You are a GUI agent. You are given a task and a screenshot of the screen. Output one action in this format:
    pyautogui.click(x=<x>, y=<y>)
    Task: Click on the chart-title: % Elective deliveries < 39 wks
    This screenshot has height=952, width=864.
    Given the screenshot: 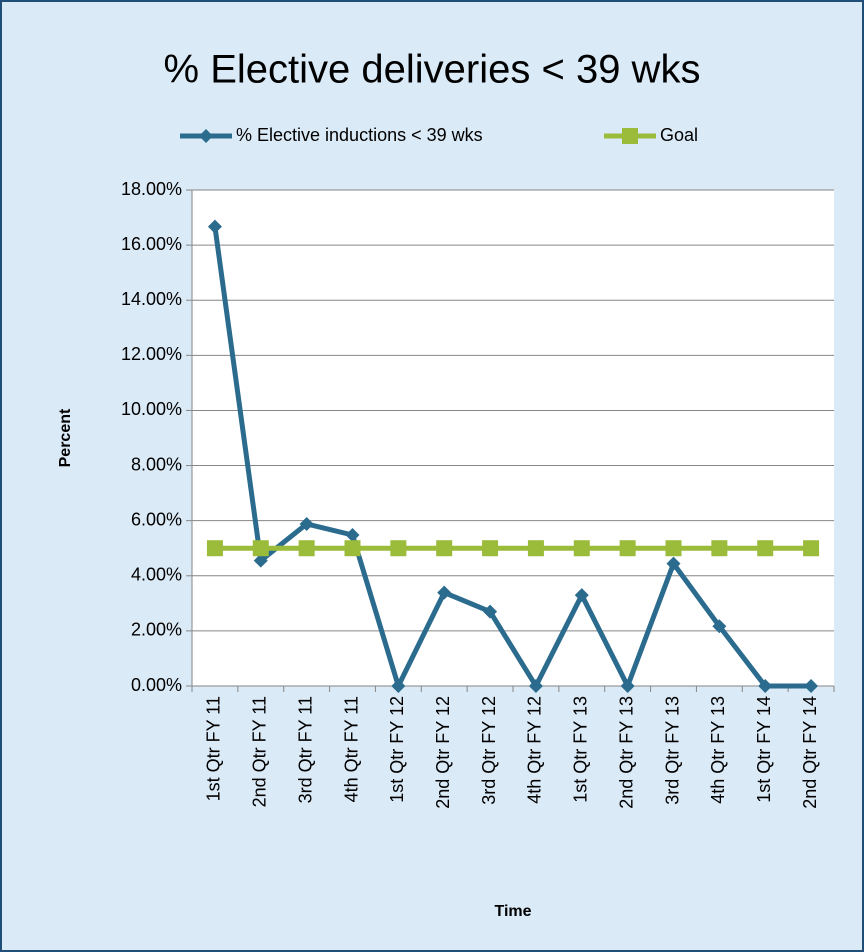 What is the action you would take?
    pyautogui.click(x=432, y=70)
    